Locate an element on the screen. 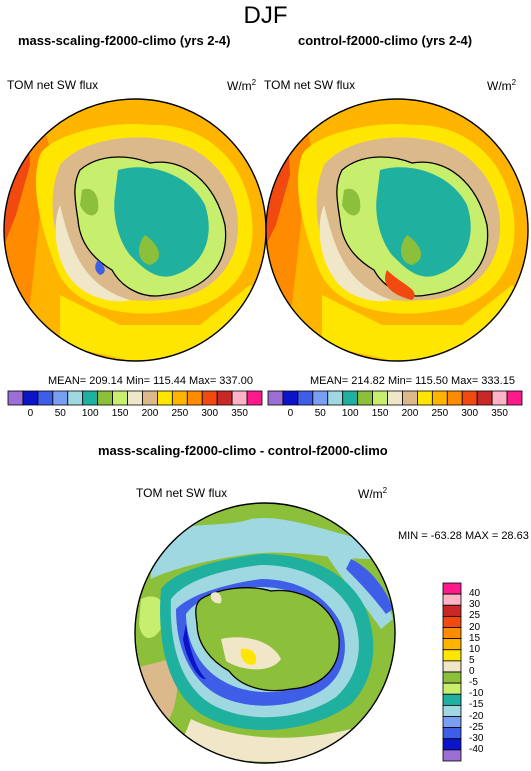  colorbar-diff is located at coordinates (452, 672).